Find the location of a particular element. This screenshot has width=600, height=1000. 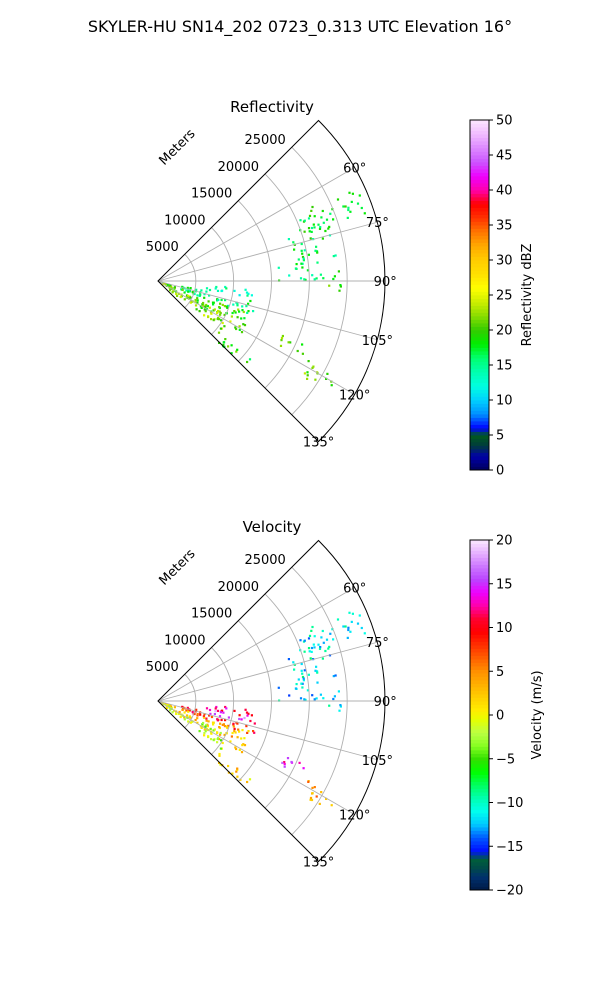

velocity-azimuth-tick-label: 90° is located at coordinates (385, 702).